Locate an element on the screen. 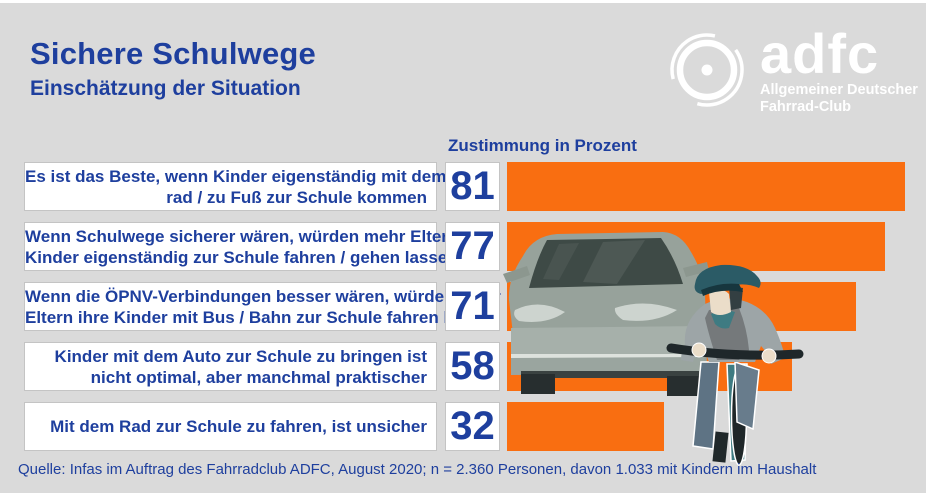  logo-tagline-line2: Fahrrad-Club is located at coordinates (806, 107).